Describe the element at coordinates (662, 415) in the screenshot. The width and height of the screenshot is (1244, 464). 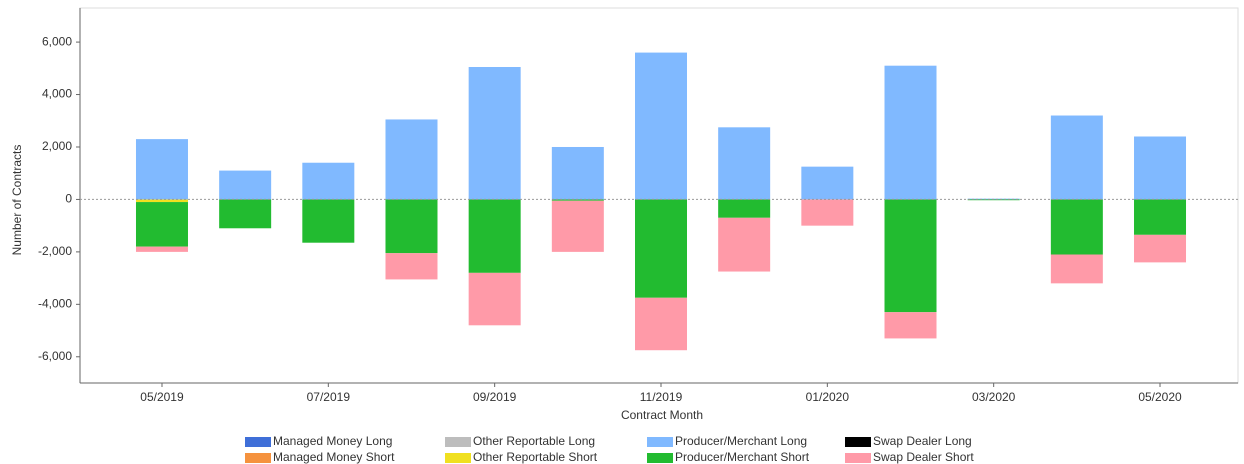
I see `x-axis-title: Contract Month` at that location.